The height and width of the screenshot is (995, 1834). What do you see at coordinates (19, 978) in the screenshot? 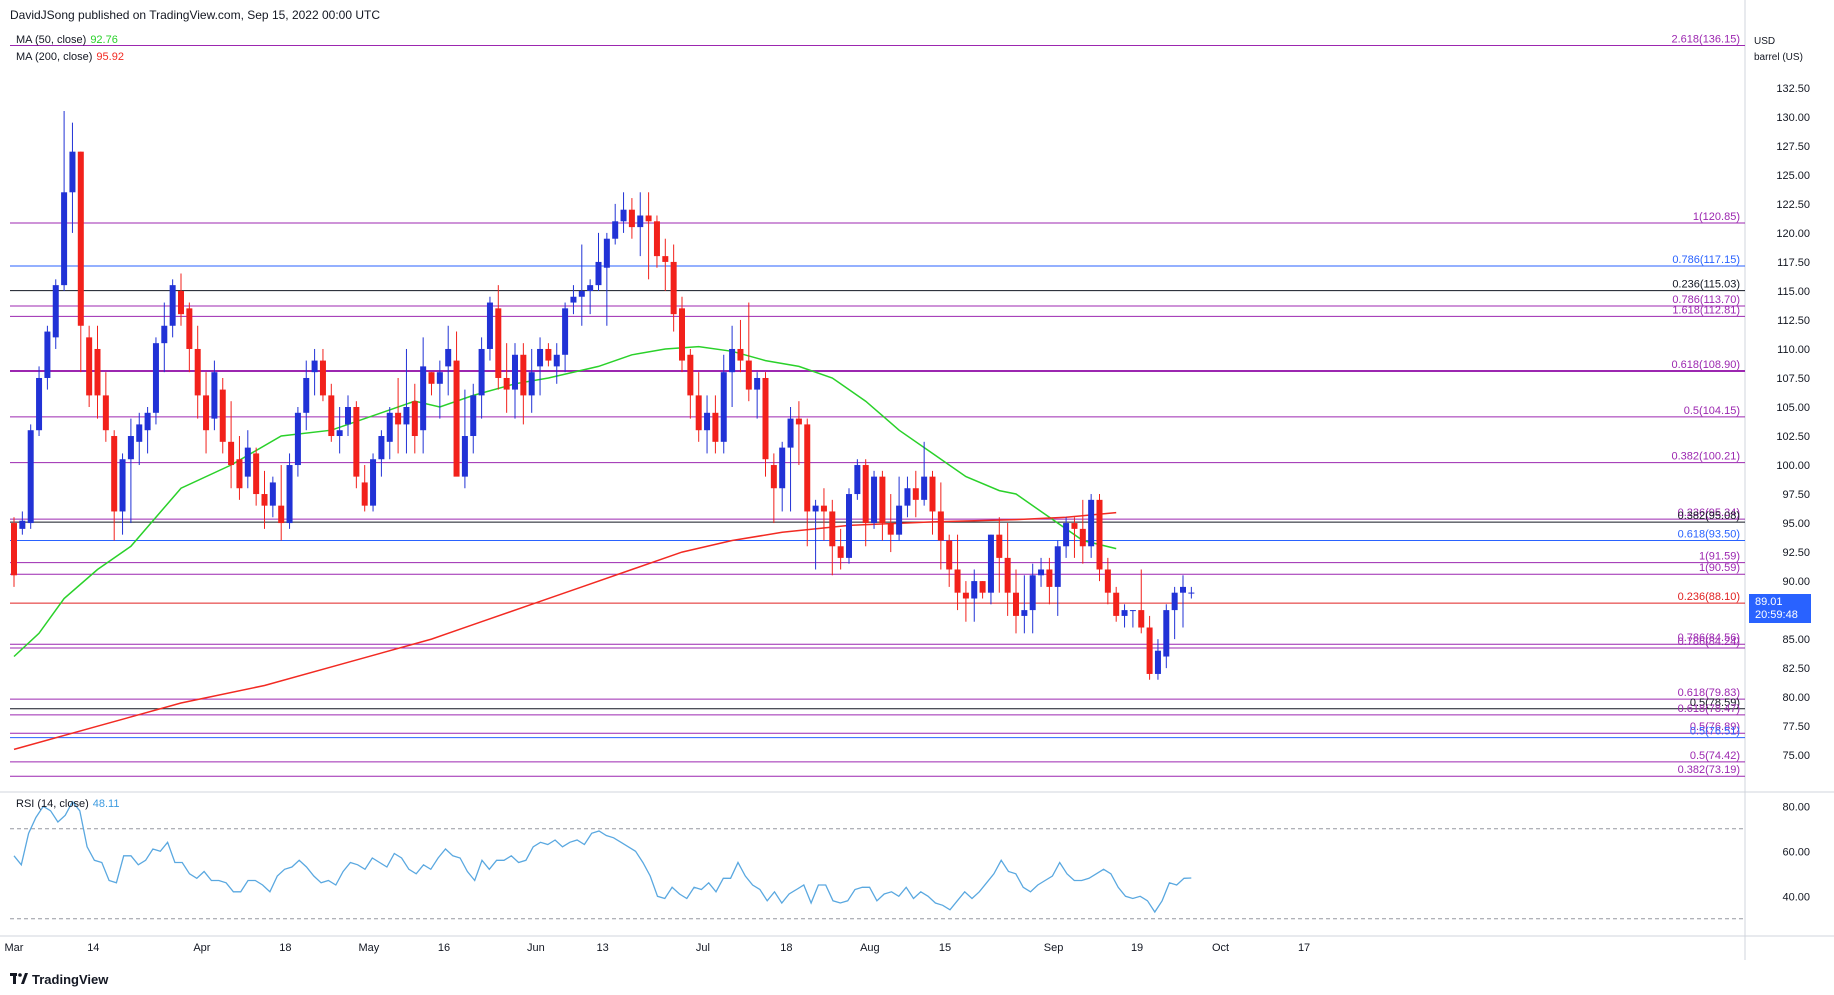
I see `tradingview-logo-icon` at bounding box center [19, 978].